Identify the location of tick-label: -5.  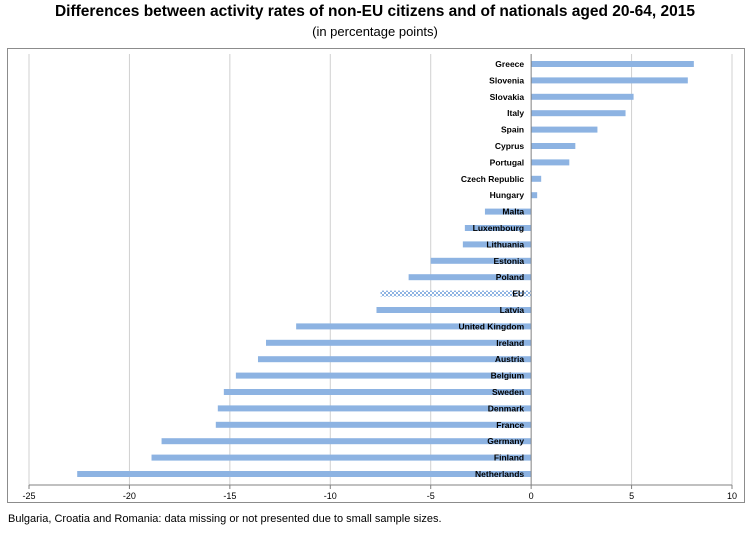
(431, 496).